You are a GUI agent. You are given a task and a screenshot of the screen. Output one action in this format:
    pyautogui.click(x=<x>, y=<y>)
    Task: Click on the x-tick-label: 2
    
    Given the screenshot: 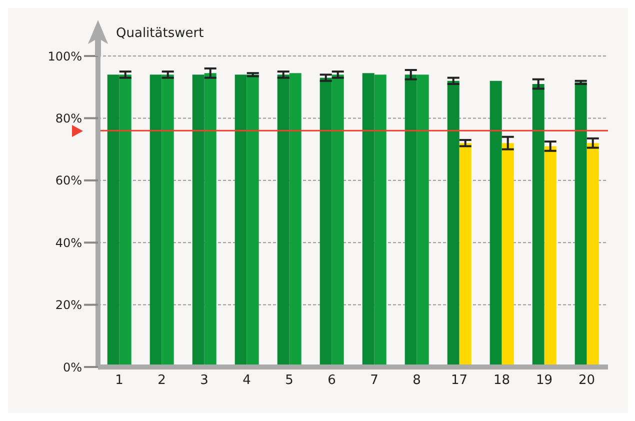 What is the action you would take?
    pyautogui.click(x=162, y=380)
    